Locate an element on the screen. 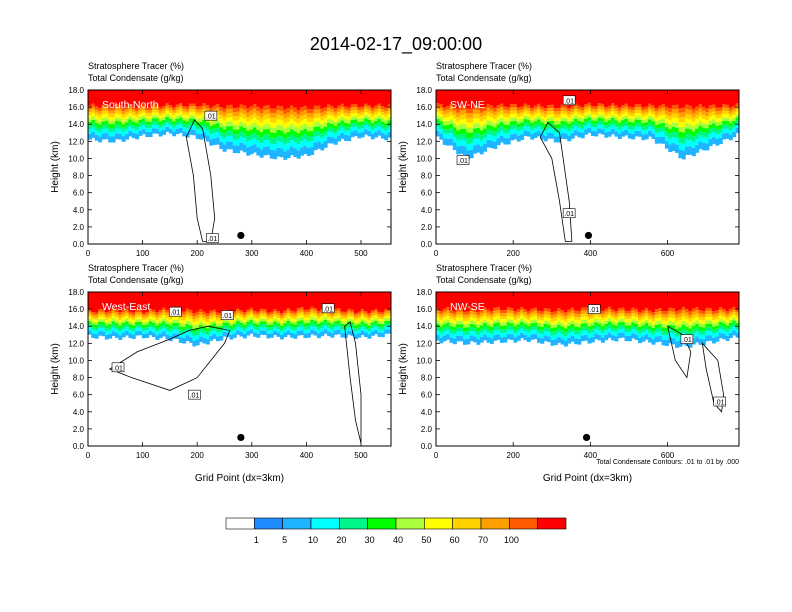  y-tick-label: 8.0 is located at coordinates (79, 378).